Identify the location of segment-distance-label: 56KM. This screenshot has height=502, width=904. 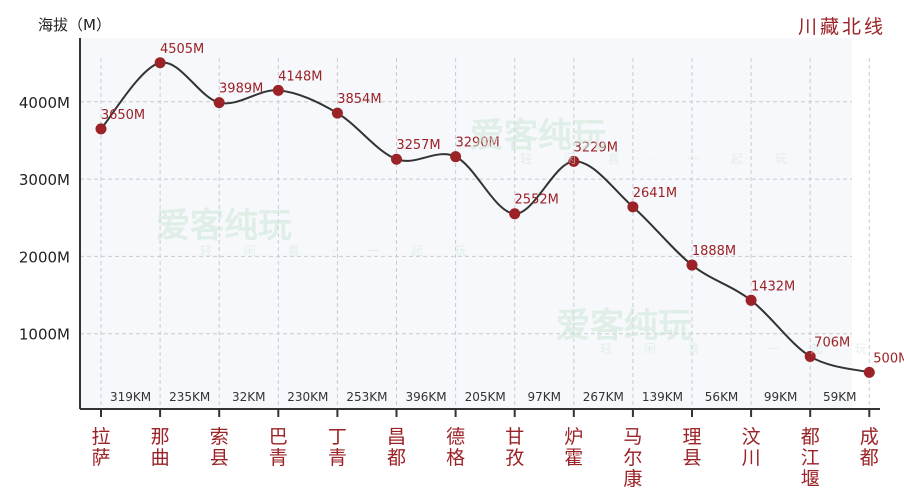
(722, 397).